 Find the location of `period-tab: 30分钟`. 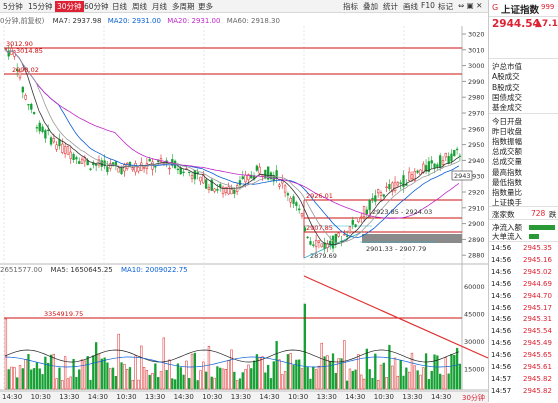

period-tab: 30分钟 is located at coordinates (473, 398).